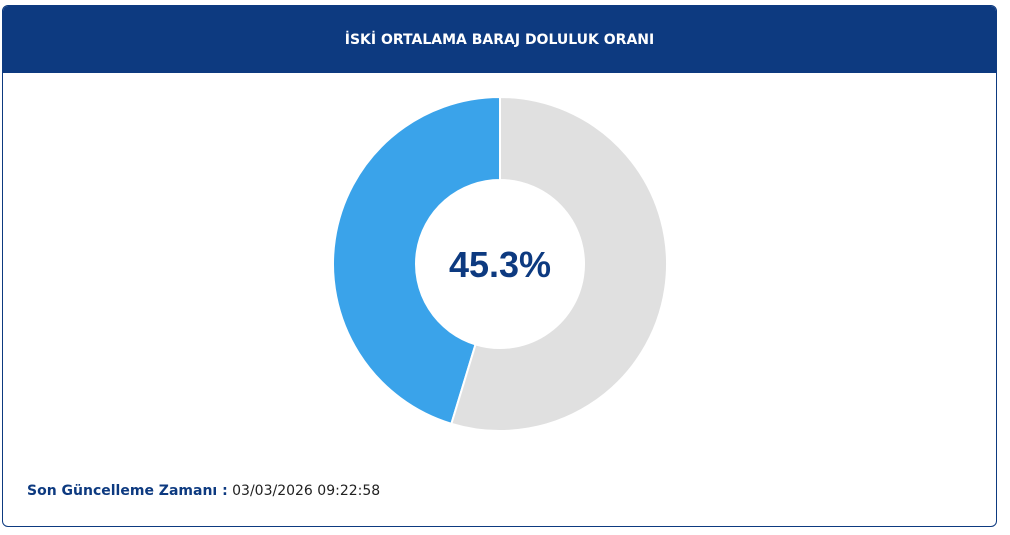 Image resolution: width=1010 pixels, height=535 pixels. Describe the element at coordinates (306, 491) in the screenshot. I see `update-time: 03/03/2026 09:22:58` at that location.